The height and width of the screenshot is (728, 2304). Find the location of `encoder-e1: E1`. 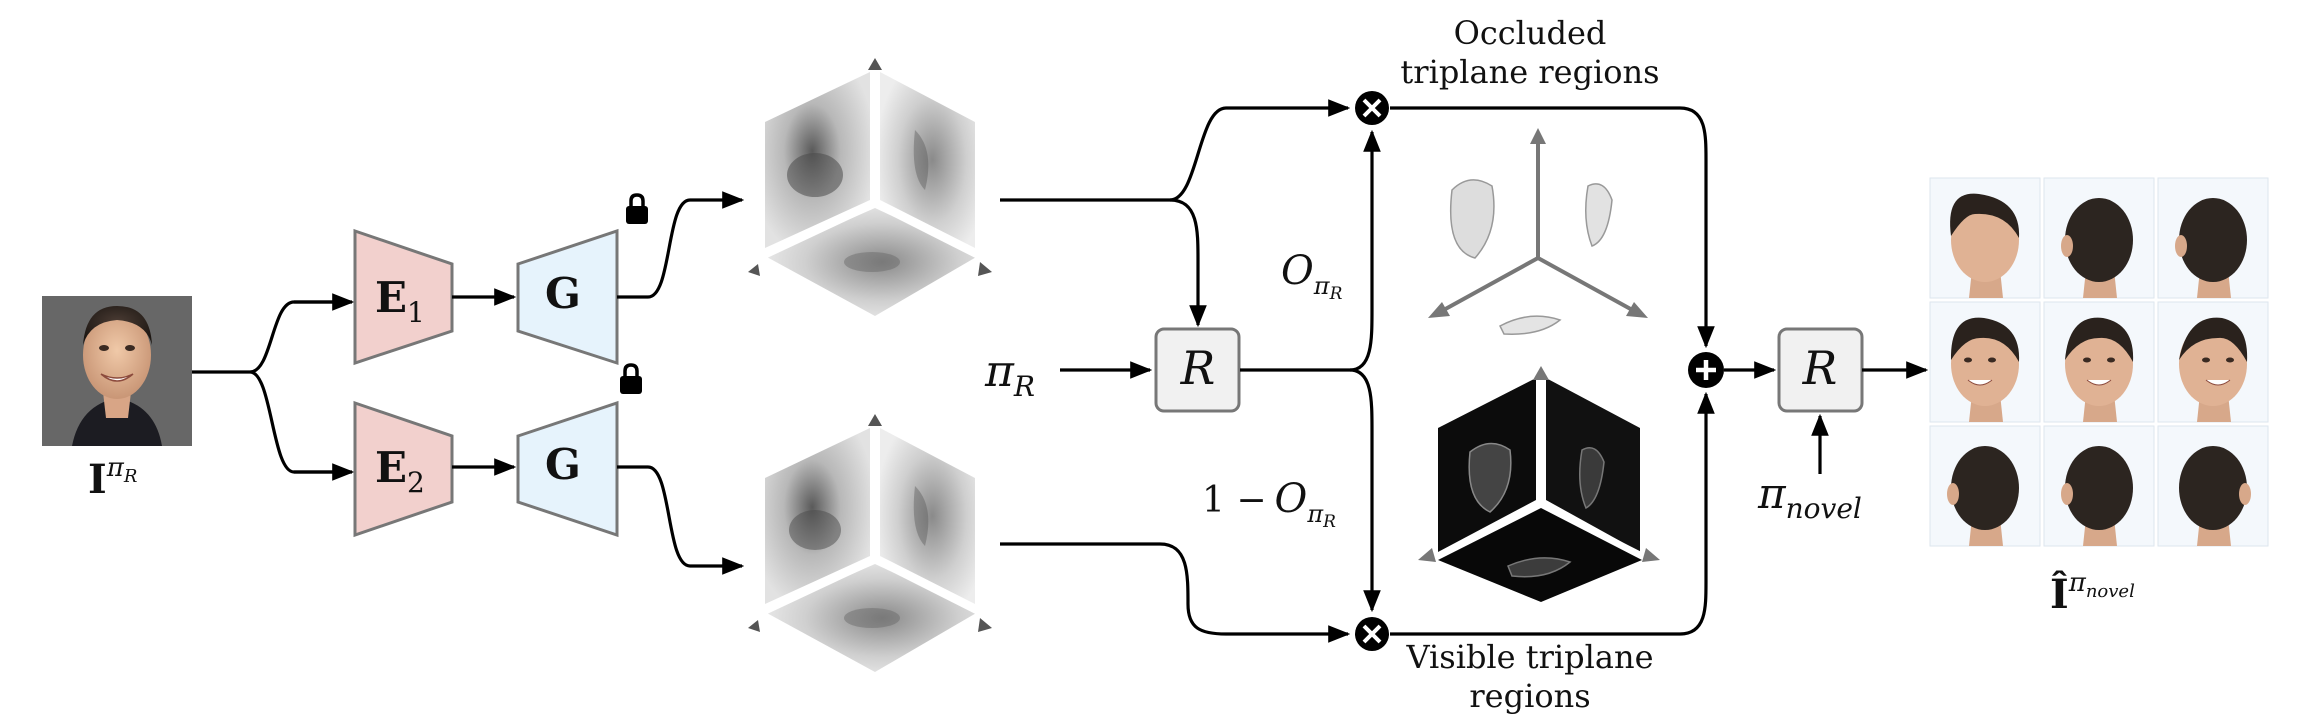

encoder-e1: E1 is located at coordinates (403, 297).